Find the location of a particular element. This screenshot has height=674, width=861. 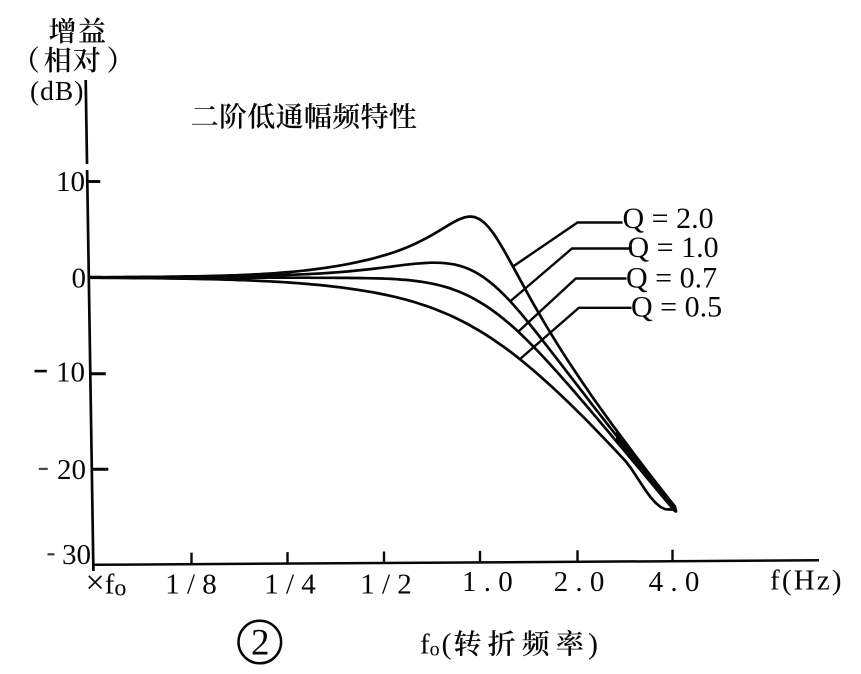

svg-text: 1 / 4 is located at coordinates (290, 585).